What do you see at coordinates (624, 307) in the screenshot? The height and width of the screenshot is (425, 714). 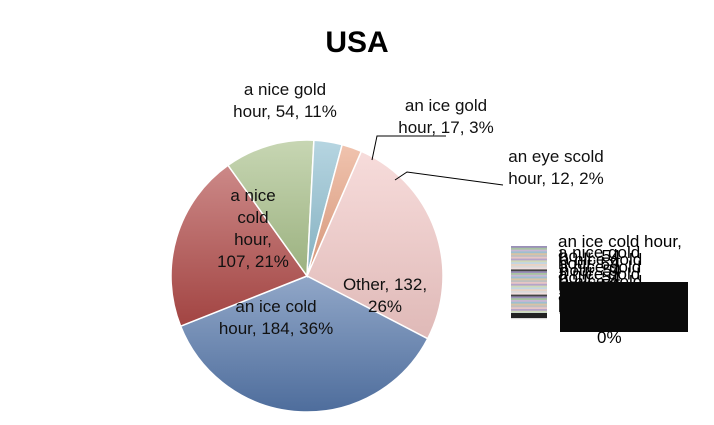 I see `legend-overlap-block` at bounding box center [624, 307].